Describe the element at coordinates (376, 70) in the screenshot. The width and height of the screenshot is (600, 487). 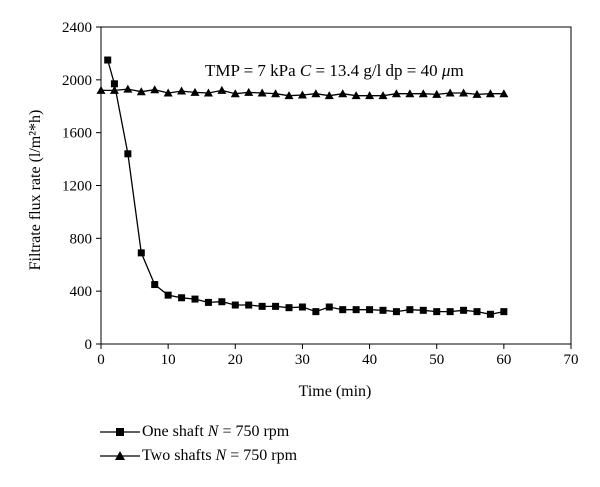
I see `annotation-c-value: = 13.4 g/l dp = 40` at that location.